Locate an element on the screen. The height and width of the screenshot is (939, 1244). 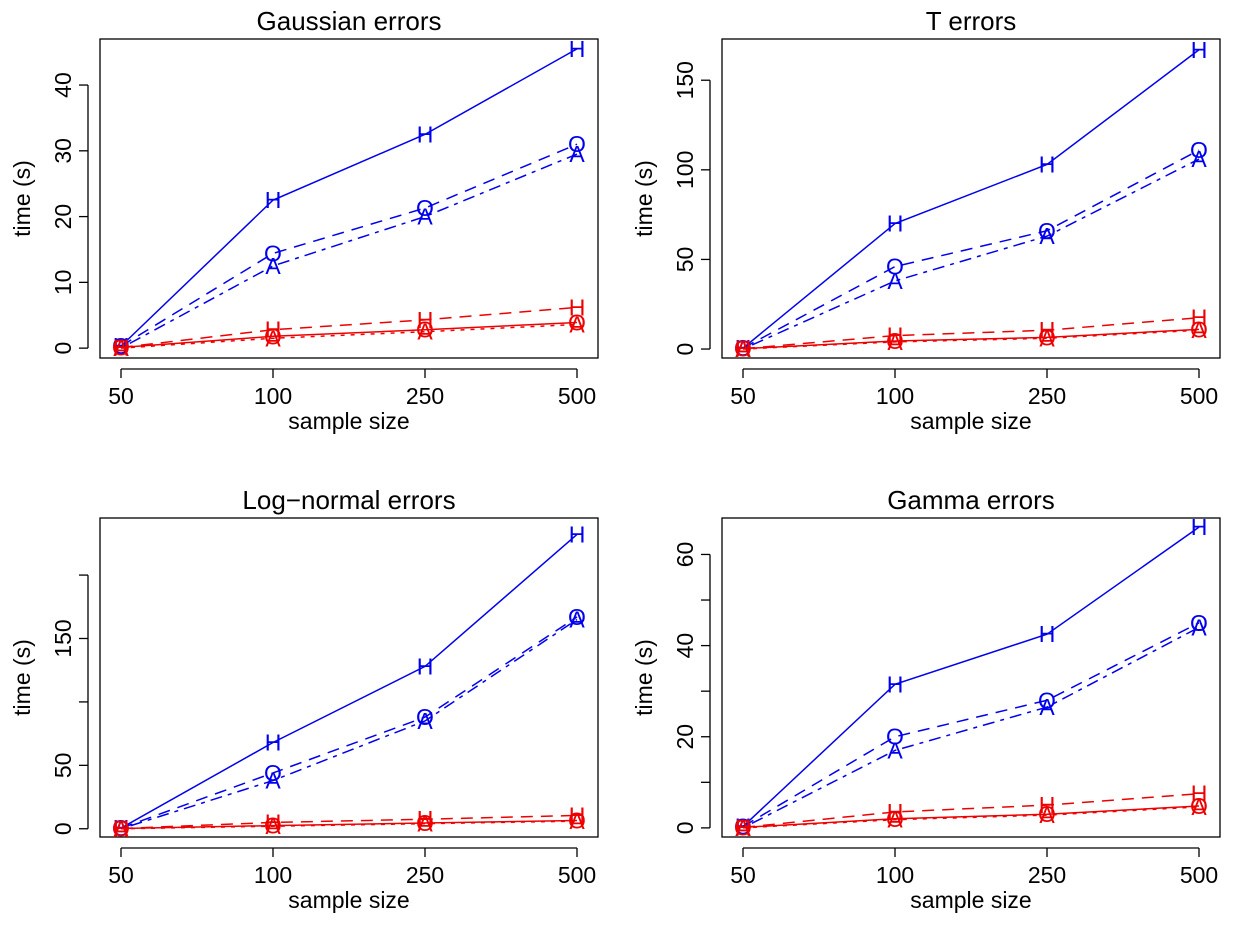
y-tick-label: 10 is located at coordinates (63, 283).